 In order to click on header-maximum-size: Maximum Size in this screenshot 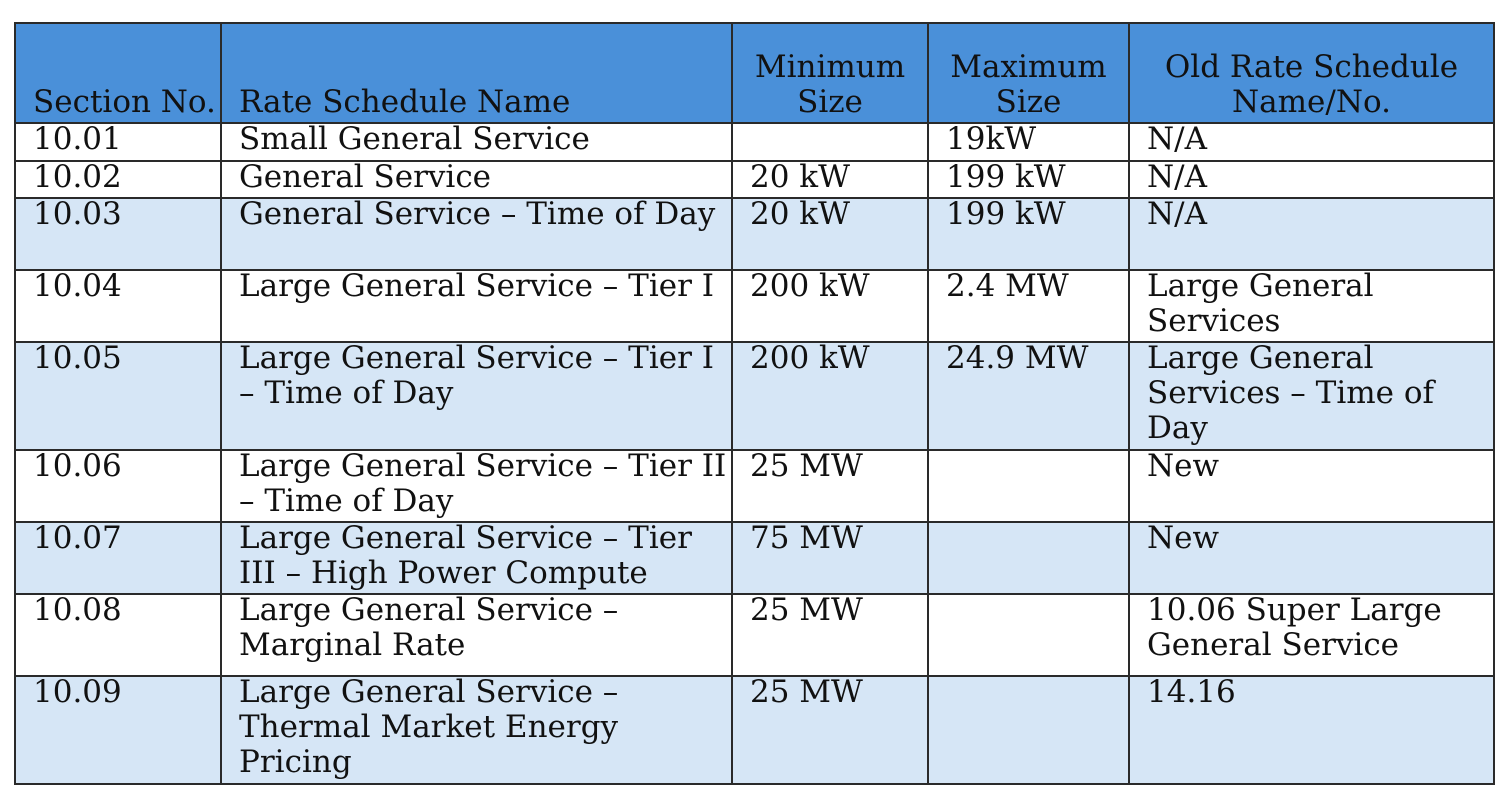, I will do `click(1028, 73)`.